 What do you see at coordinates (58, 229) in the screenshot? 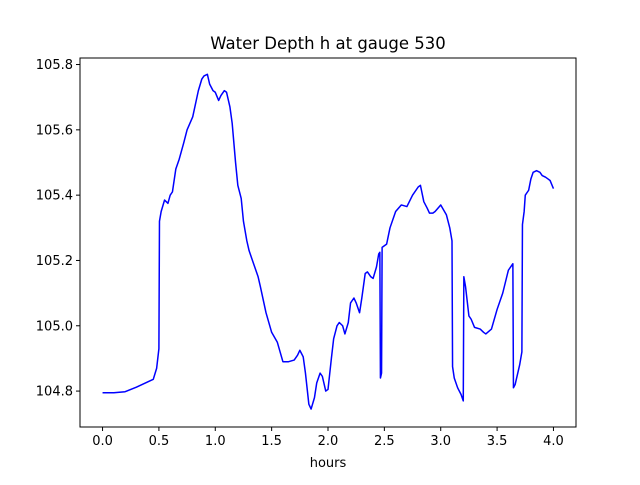
I see `y-axis-ticks: 104.8 105.0 105.2 105.4 105.6 105.8` at bounding box center [58, 229].